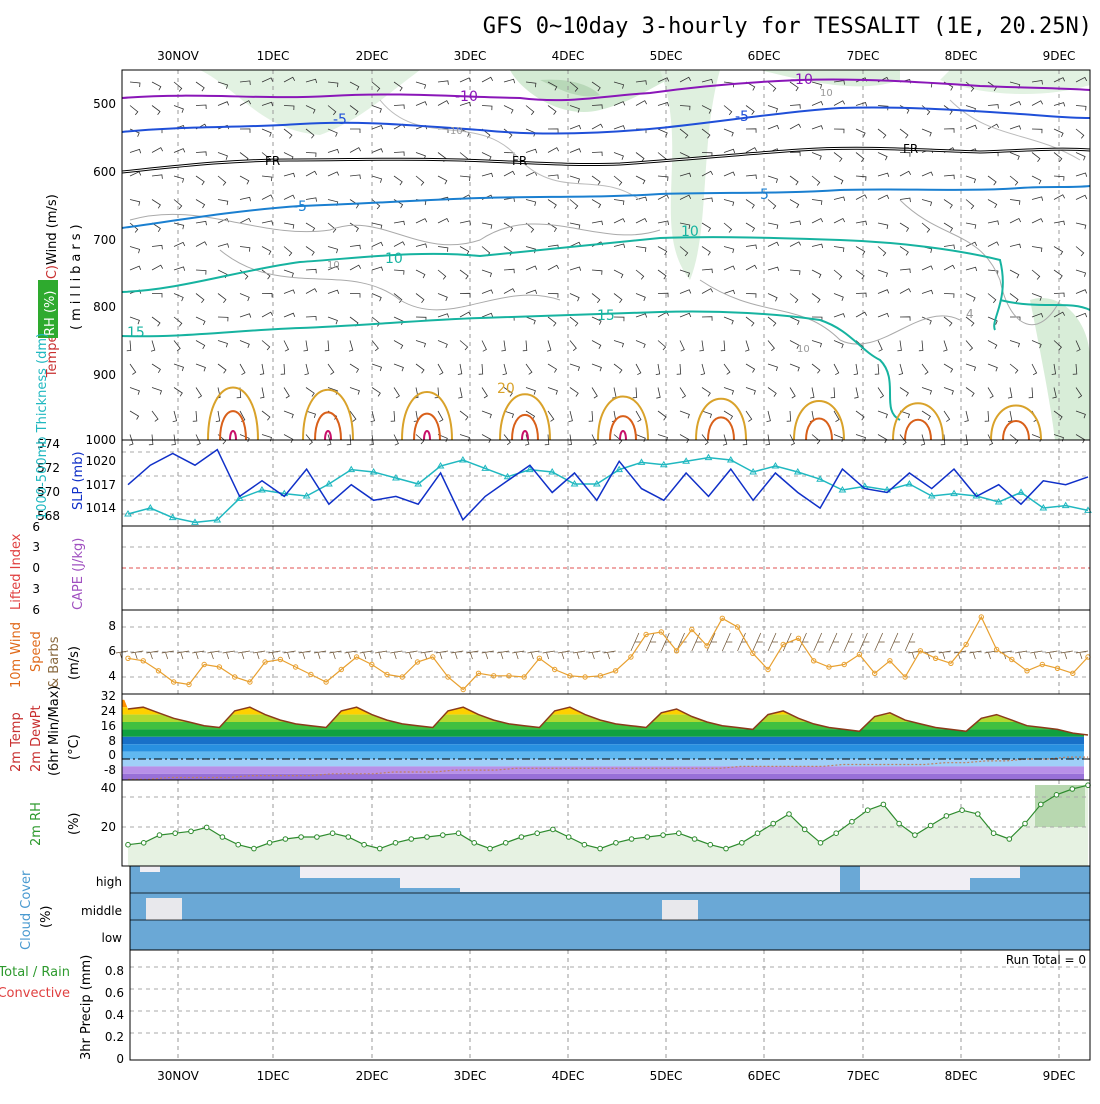 This screenshot has height=1104, width=1100. Describe the element at coordinates (36, 610) in the screenshot. I see `li-tick: 6` at that location.